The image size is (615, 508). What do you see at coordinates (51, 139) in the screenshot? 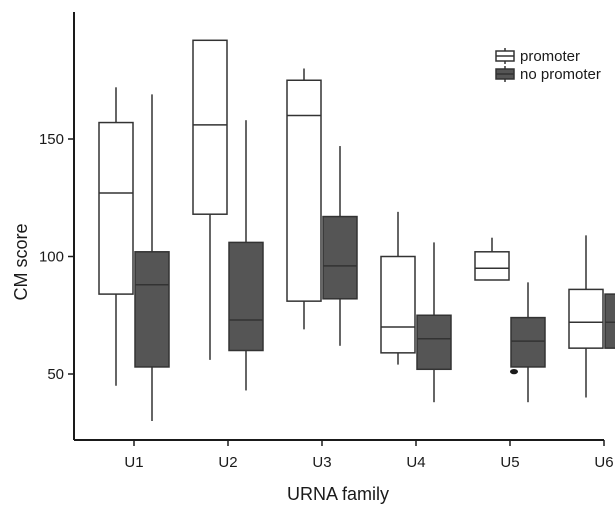
I see `y-tick-label: 150` at bounding box center [51, 139].